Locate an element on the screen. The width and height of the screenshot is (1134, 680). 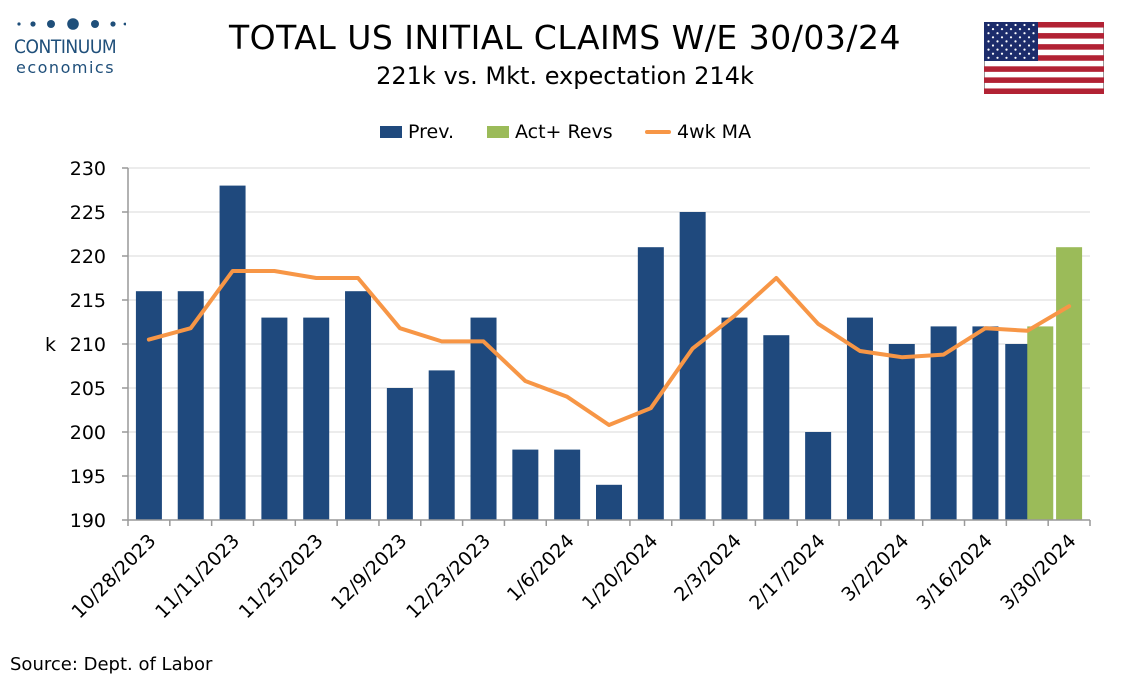
x-tick-label: 3/2/2024 is located at coordinates (875, 568).